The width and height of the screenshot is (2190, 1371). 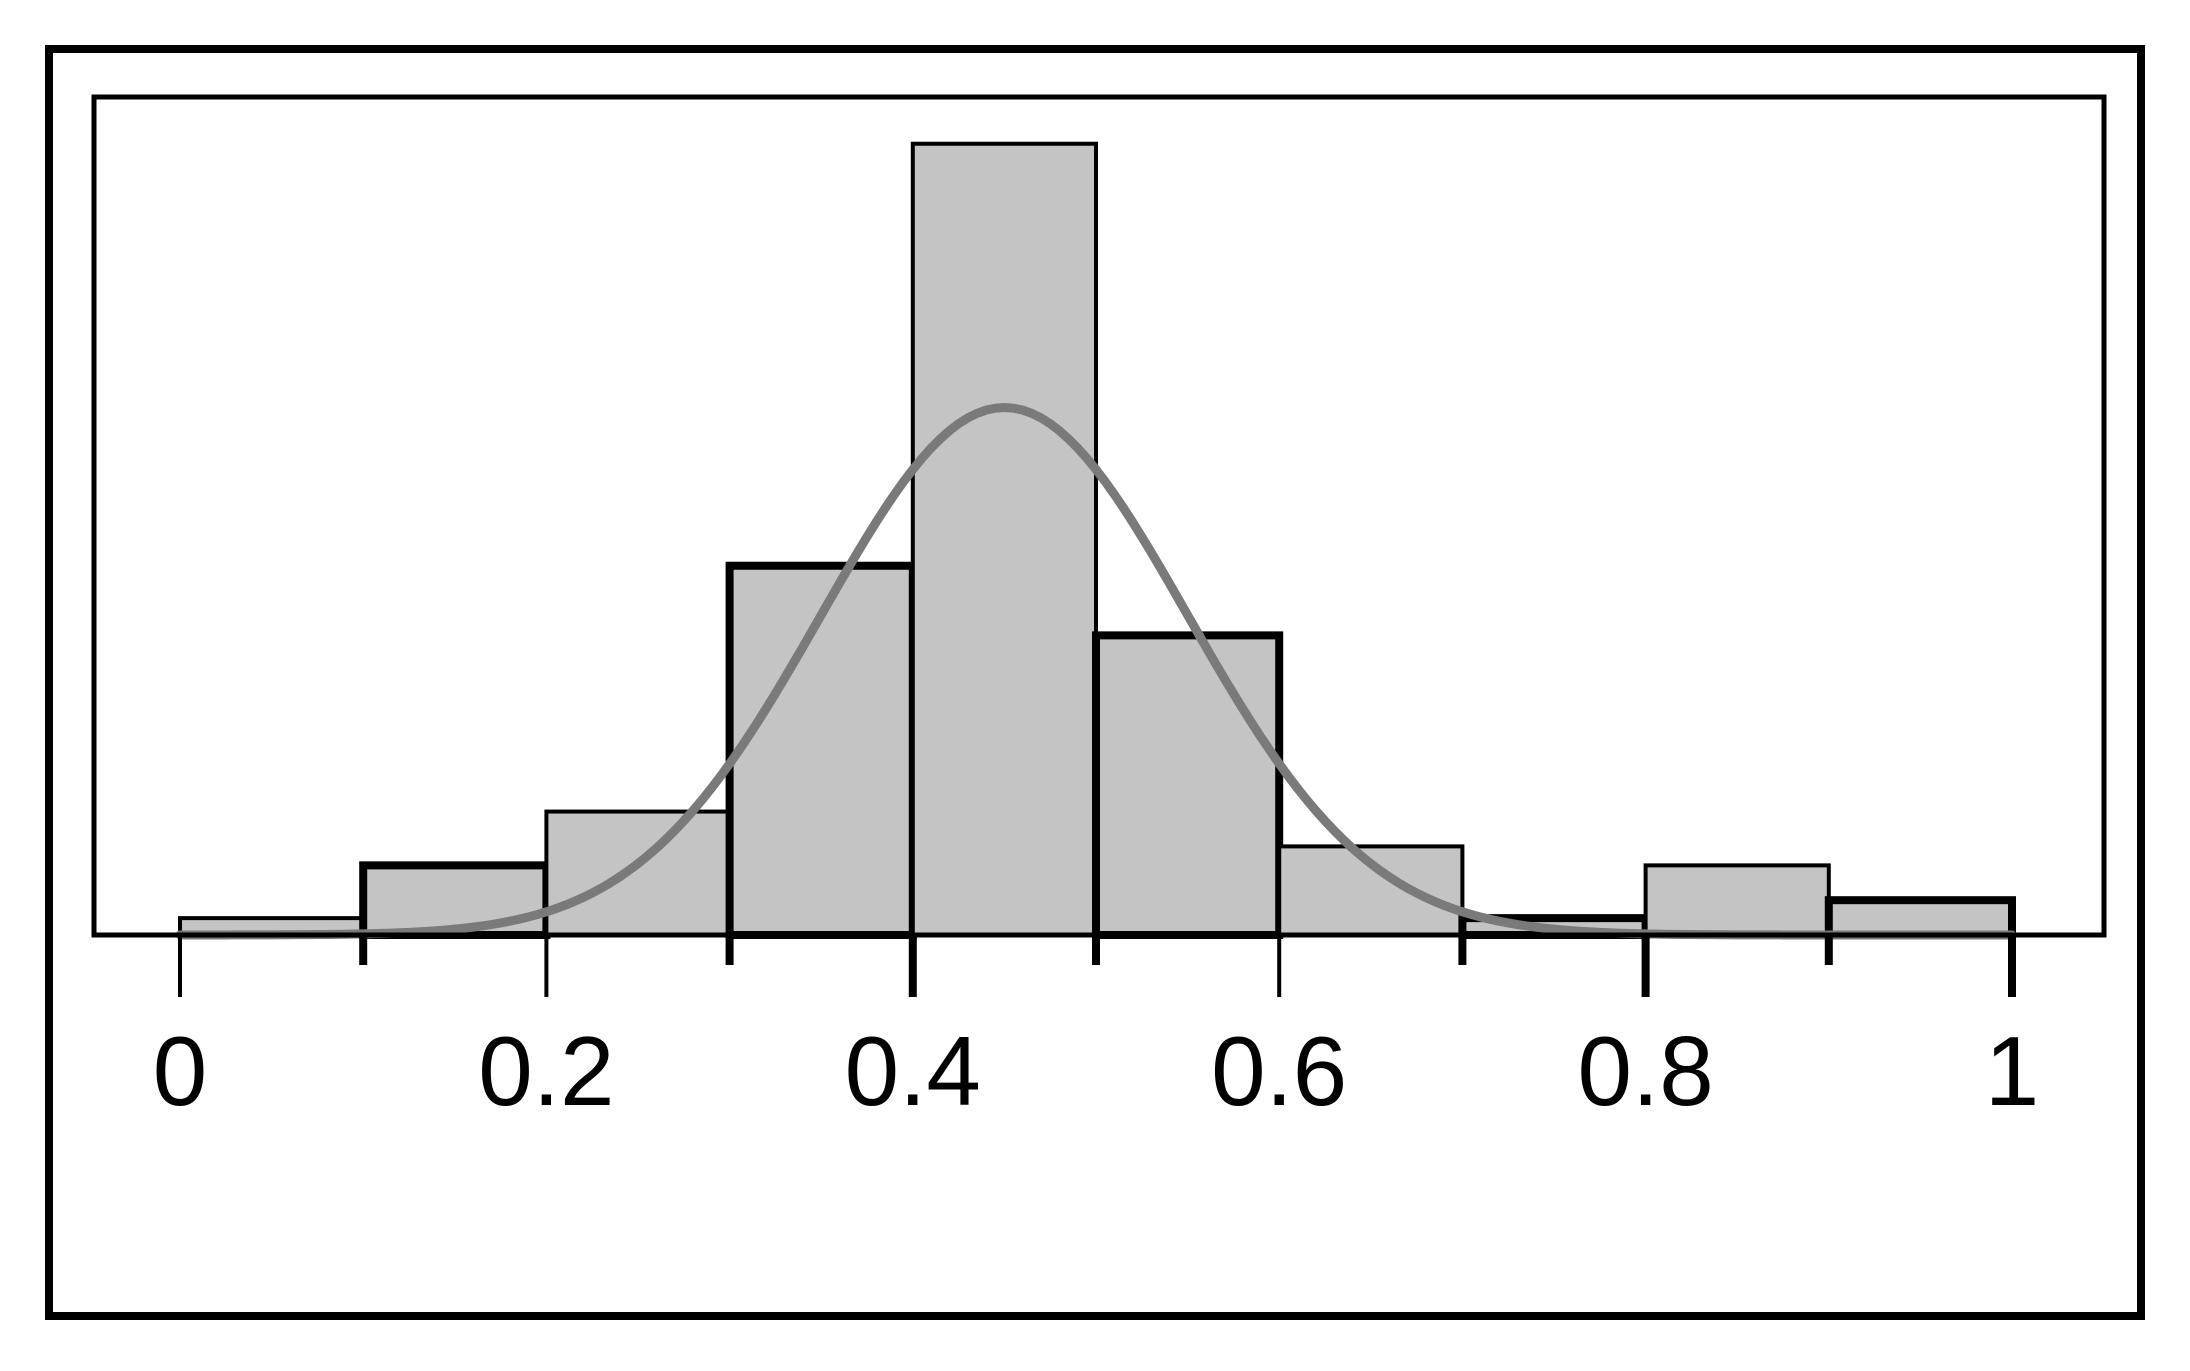 What do you see at coordinates (2012, 1071) in the screenshot?
I see `x-tick-label: 1` at bounding box center [2012, 1071].